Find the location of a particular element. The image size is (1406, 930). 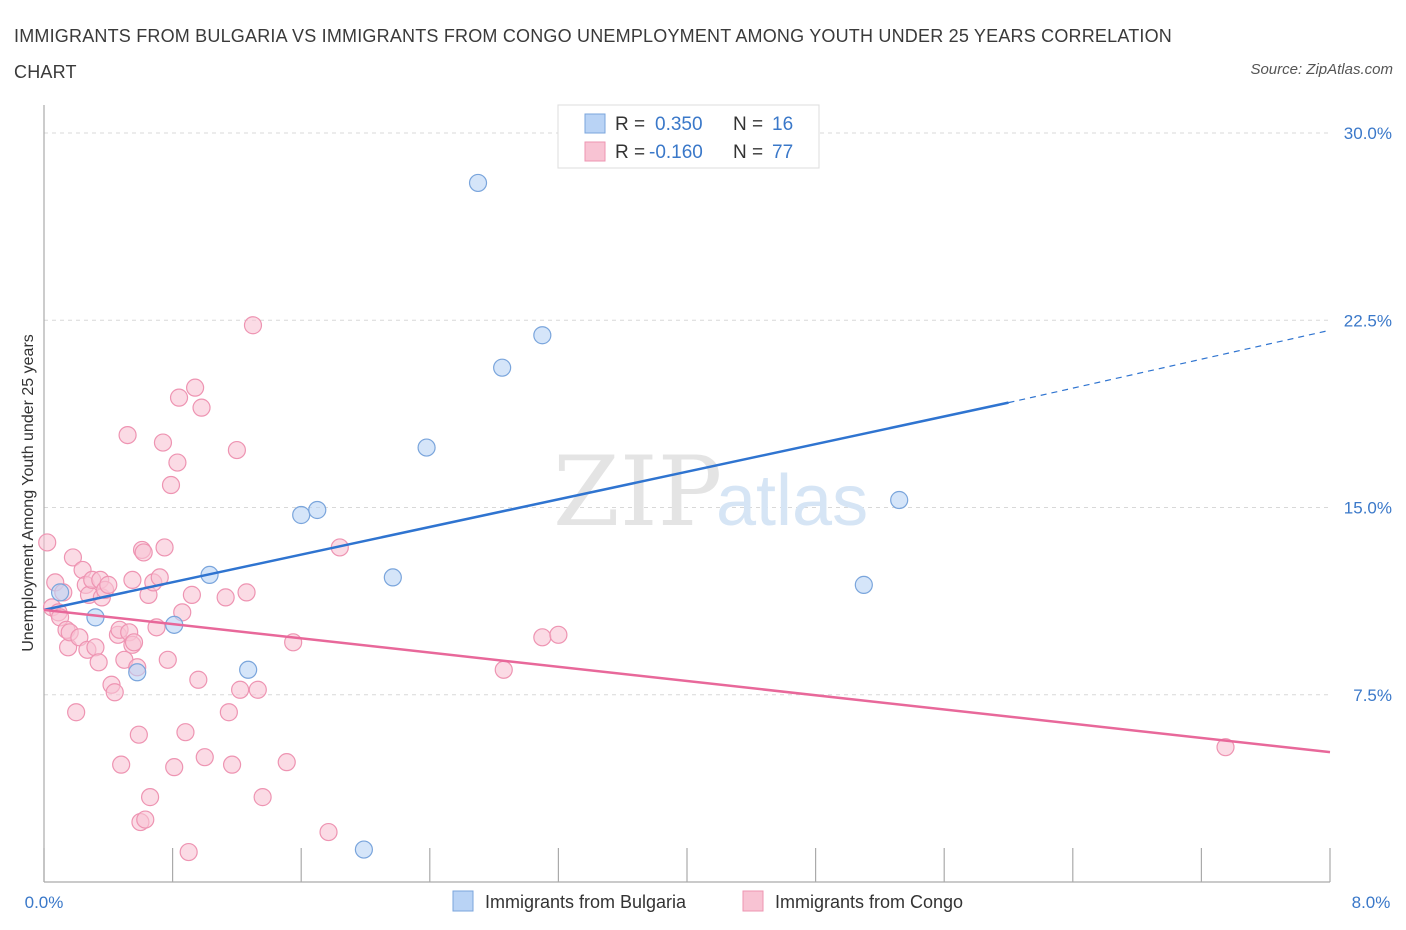

legend-r-label-congo: R = is located at coordinates (630, 152).